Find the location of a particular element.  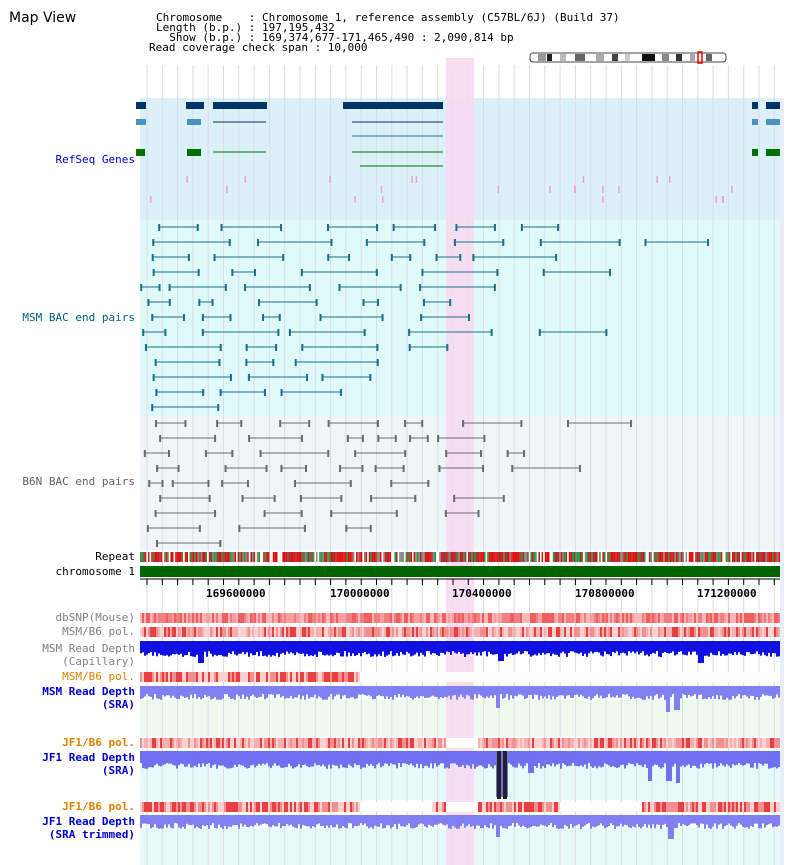

track-label-msm-b6-pol: MSM/B6 pol. is located at coordinates (98, 631).